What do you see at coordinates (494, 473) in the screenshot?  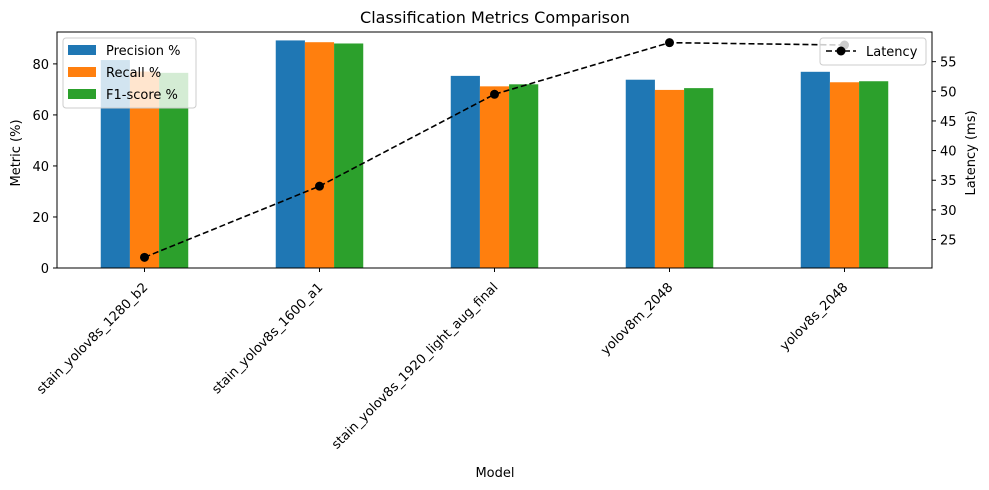 I see `x-axis-label: Model` at bounding box center [494, 473].